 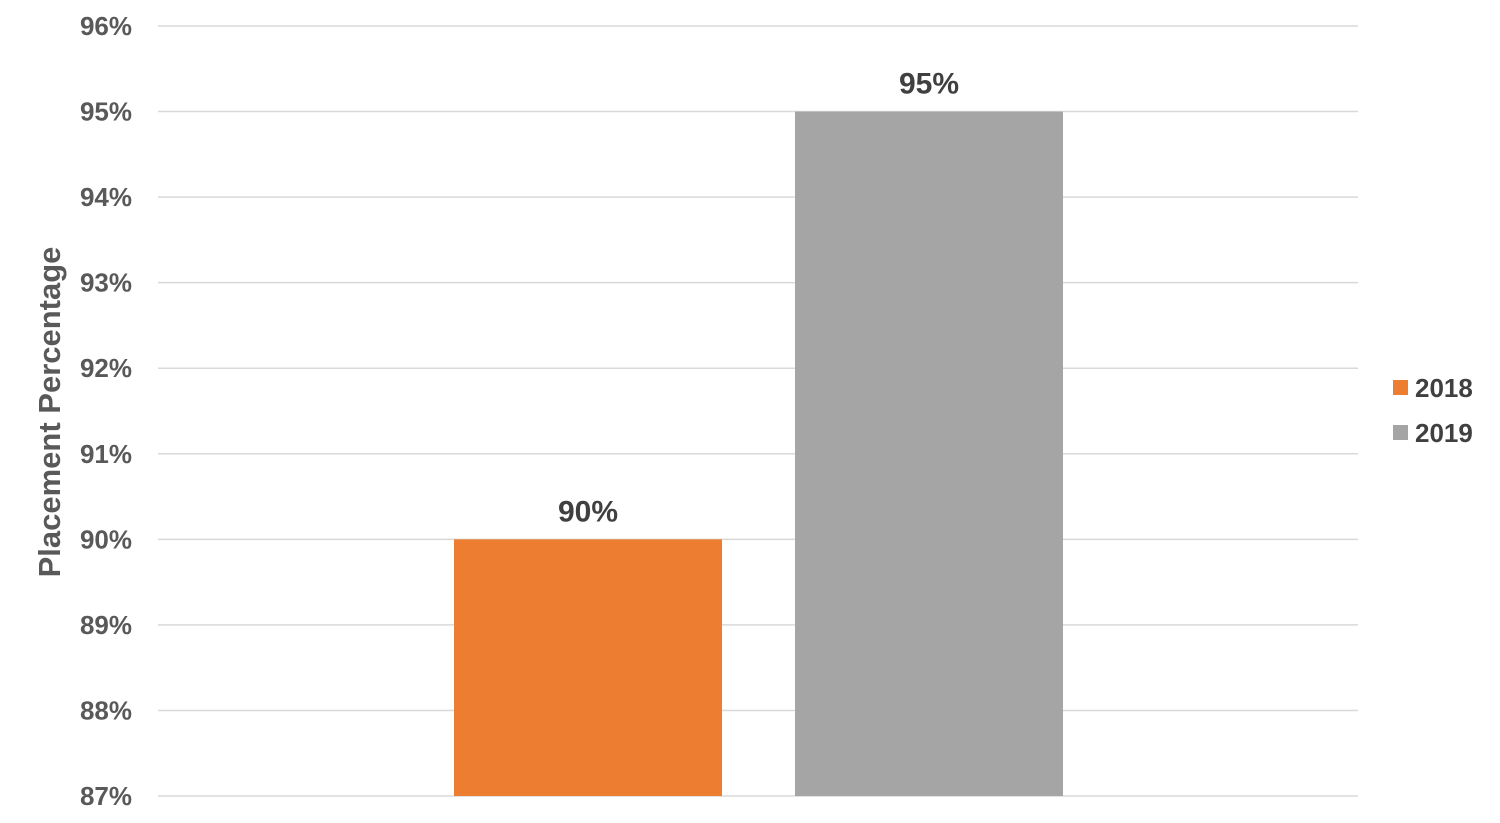 What do you see at coordinates (588, 511) in the screenshot?
I see `data-label-2018: 90%` at bounding box center [588, 511].